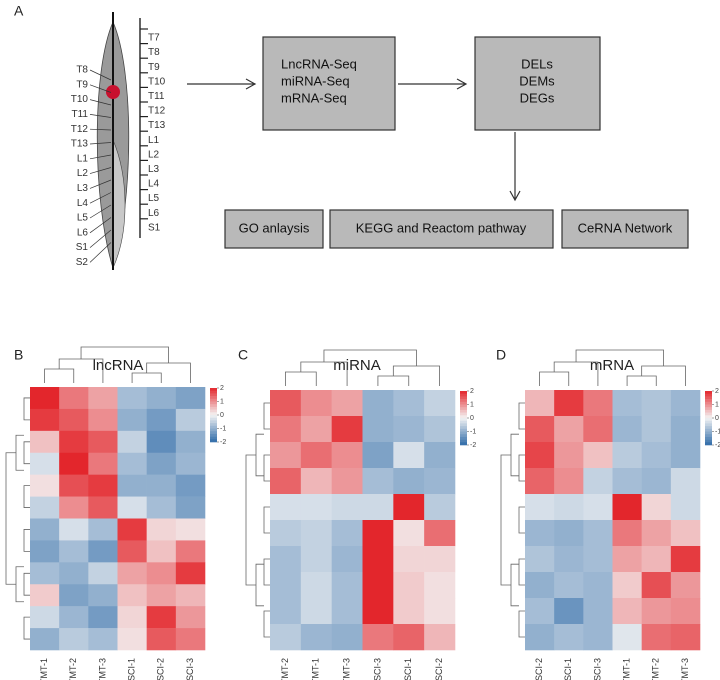  What do you see at coordinates (314, 97) in the screenshot?
I see `box-text: mRNA-Seq` at bounding box center [314, 97].